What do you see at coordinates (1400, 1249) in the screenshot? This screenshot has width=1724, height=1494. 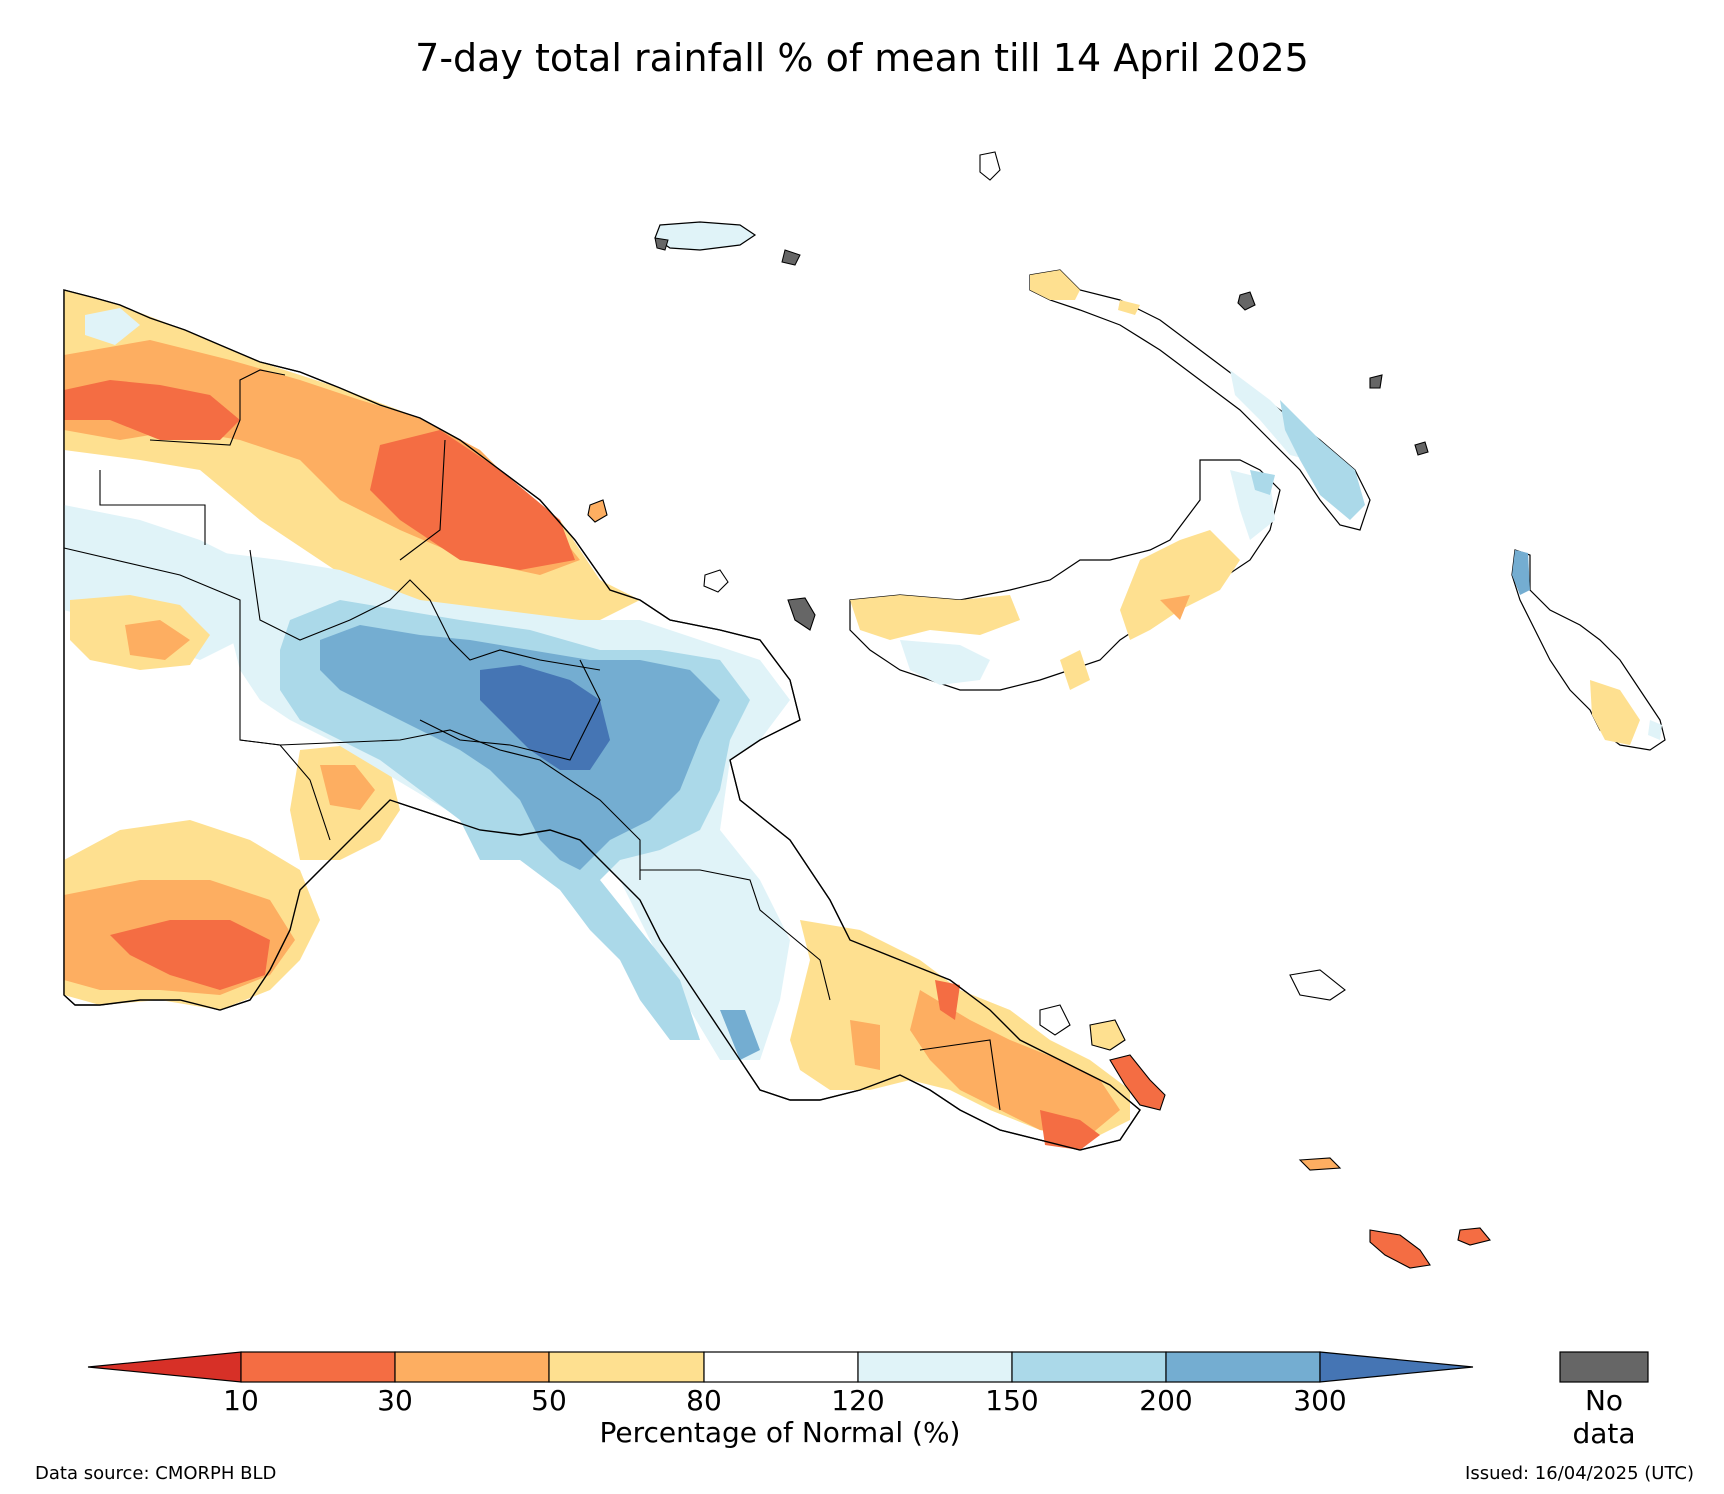 I see `island-misima-red` at bounding box center [1400, 1249].